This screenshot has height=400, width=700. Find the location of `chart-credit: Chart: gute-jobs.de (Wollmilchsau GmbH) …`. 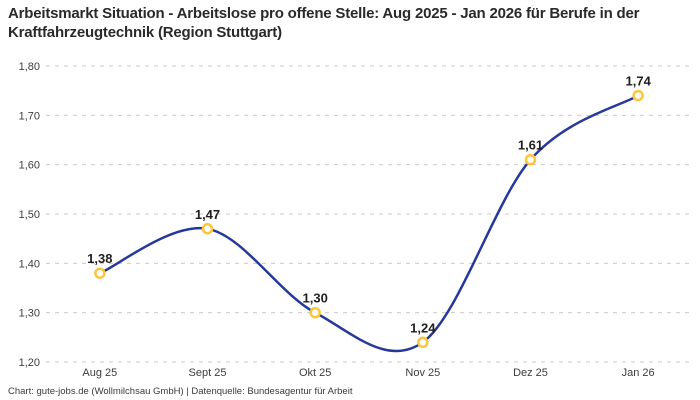

chart-credit: Chart: gute-jobs.de (Wollmilchsau GmbH) … is located at coordinates (180, 391).